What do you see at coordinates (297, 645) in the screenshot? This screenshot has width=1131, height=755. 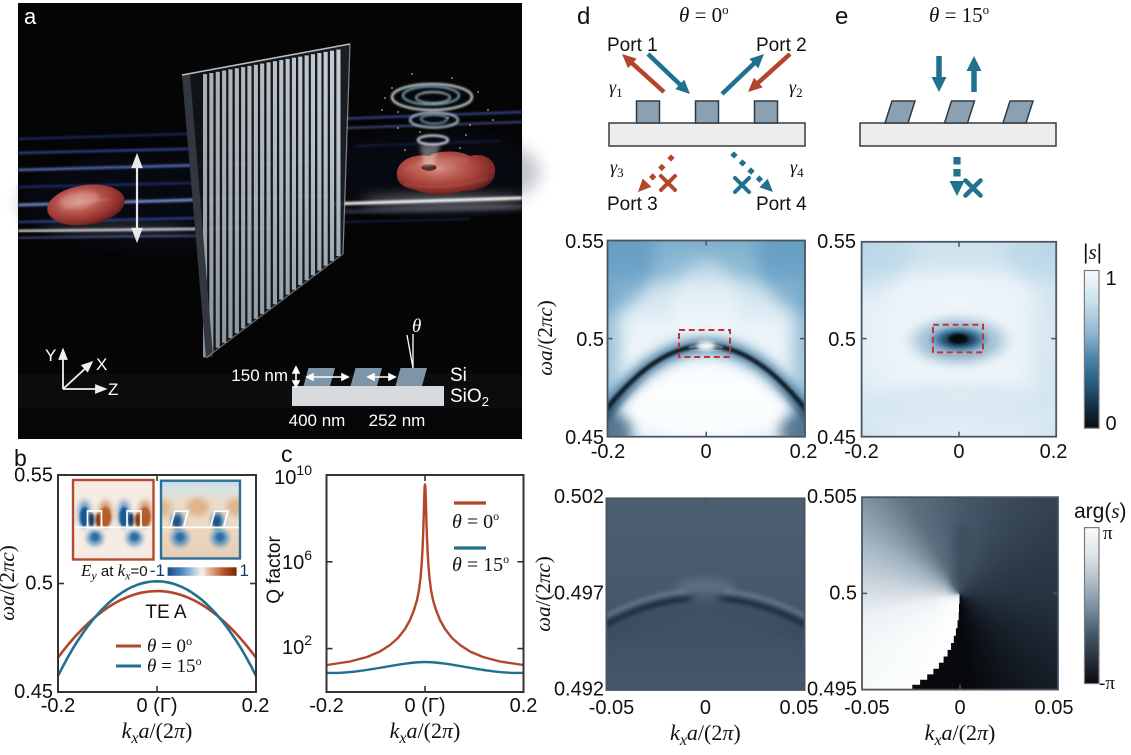 I see `svg-text: 10²` at bounding box center [297, 645].